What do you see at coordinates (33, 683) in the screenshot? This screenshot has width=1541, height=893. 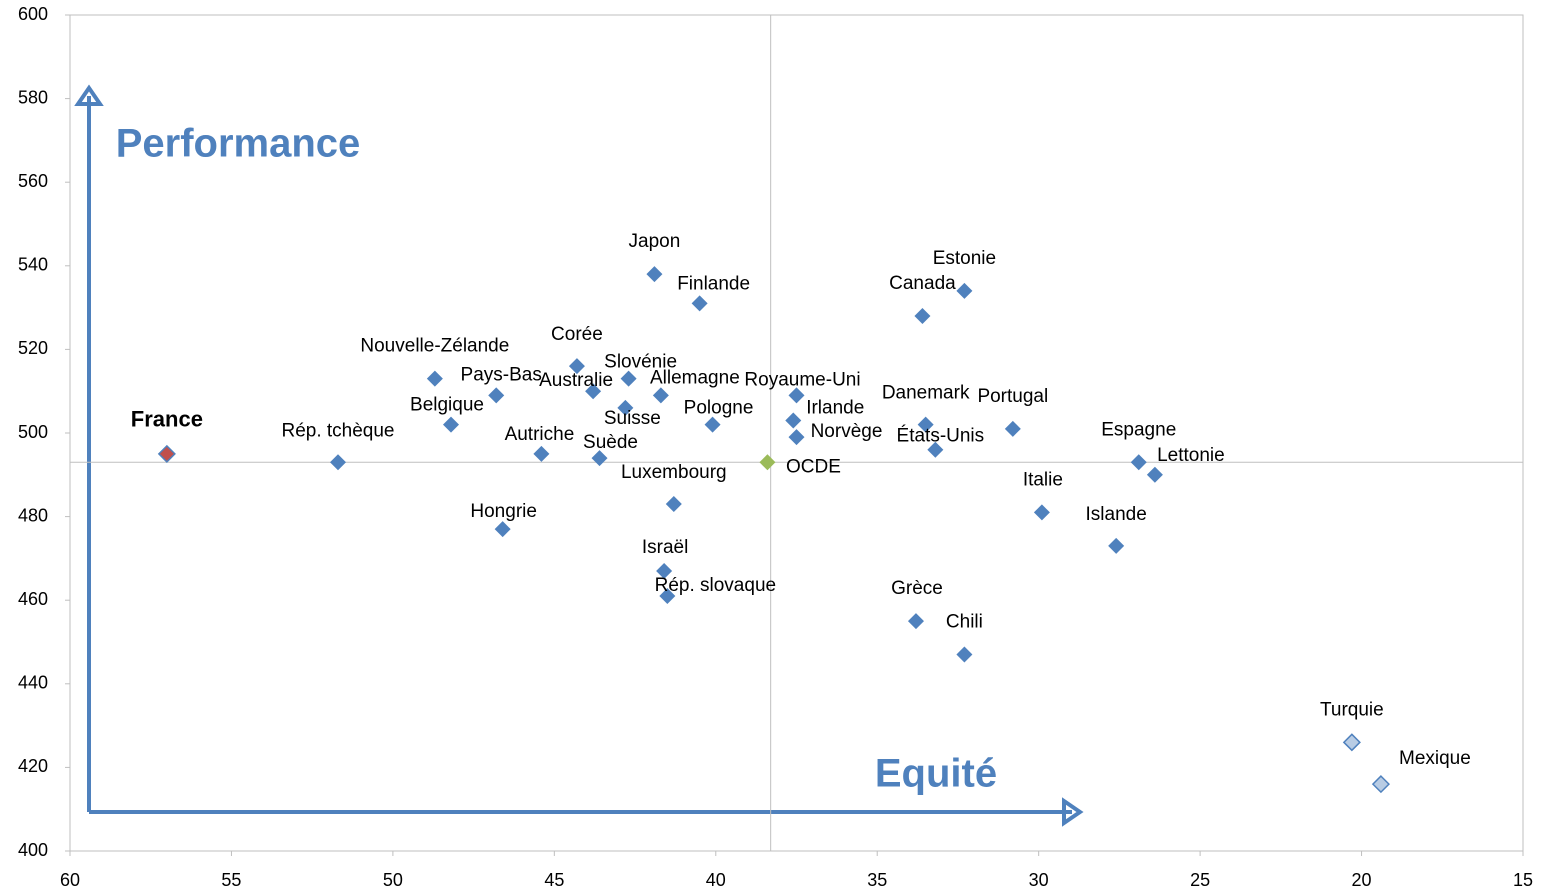 I see `y-tick-label: 440` at bounding box center [33, 683].